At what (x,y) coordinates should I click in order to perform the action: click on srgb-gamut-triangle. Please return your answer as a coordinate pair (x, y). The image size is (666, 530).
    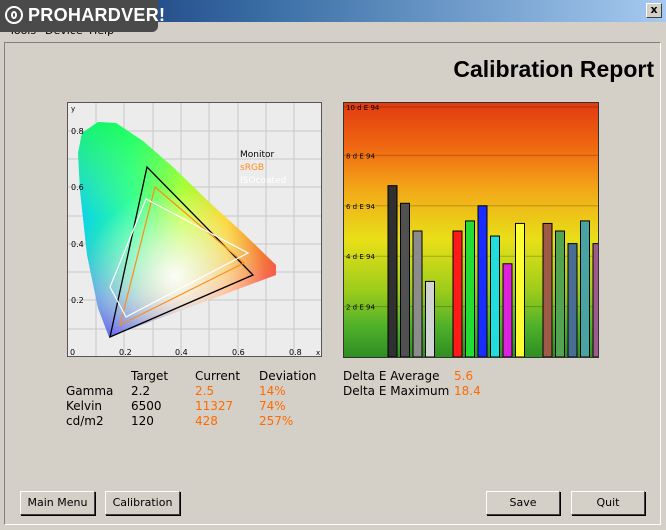
    Looking at the image, I should click on (182, 256).